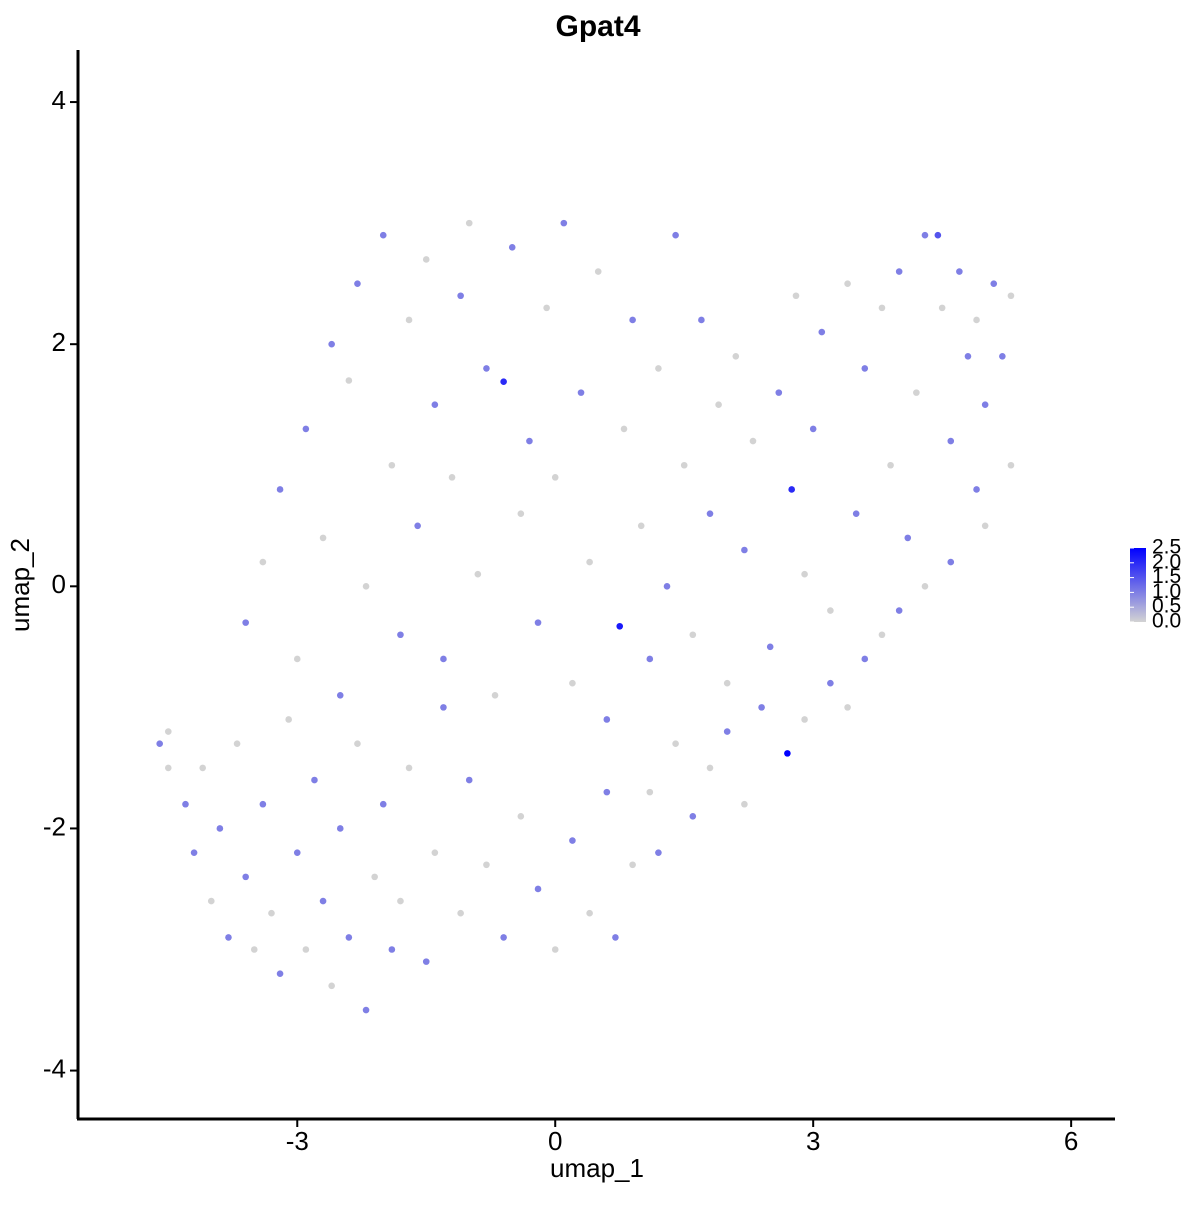 The height and width of the screenshot is (1205, 1200). What do you see at coordinates (59, 100) in the screenshot?
I see `y-tick-label: 4` at bounding box center [59, 100].